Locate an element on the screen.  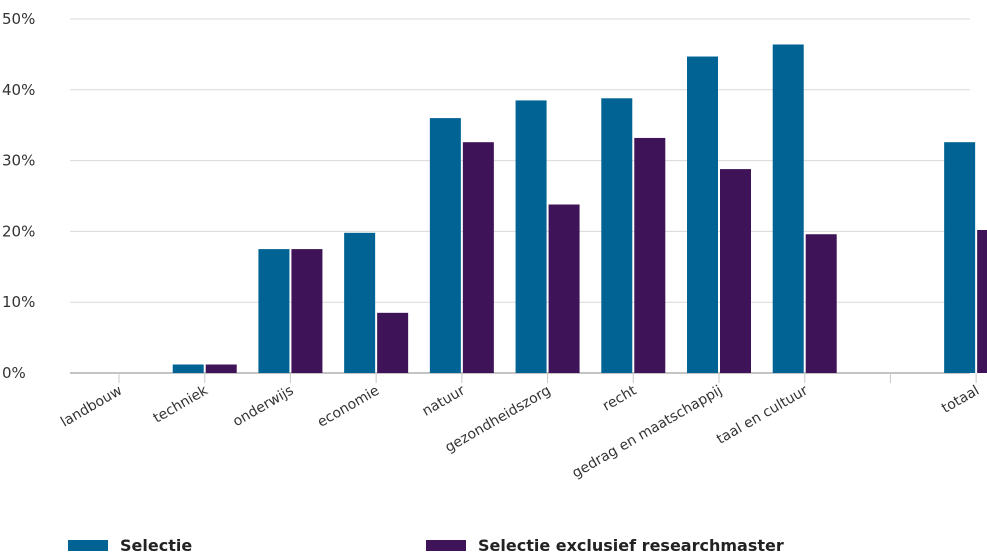
y-tick-label: 20% is located at coordinates (18, 231).